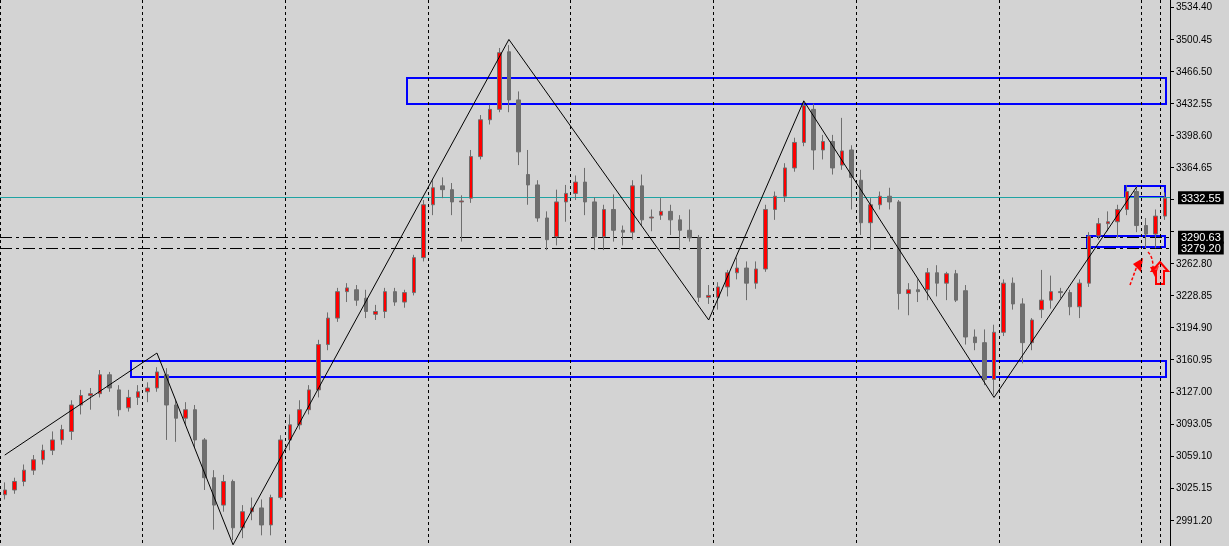 This screenshot has height=546, width=1229. I want to click on y-tick-label: 3364.65, so click(1194, 167).